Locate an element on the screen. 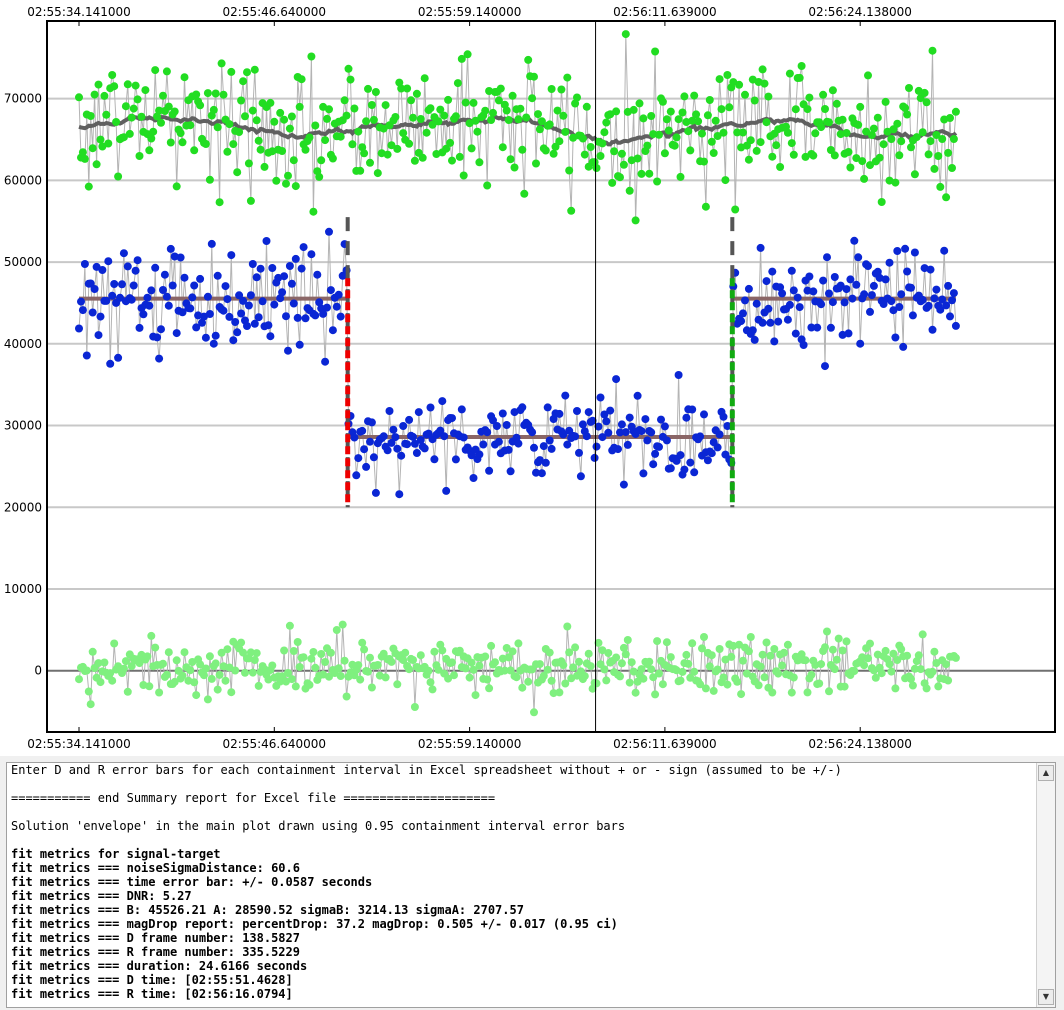 The width and height of the screenshot is (1064, 1010). scroll-thumb is located at coordinates (1046, 883).